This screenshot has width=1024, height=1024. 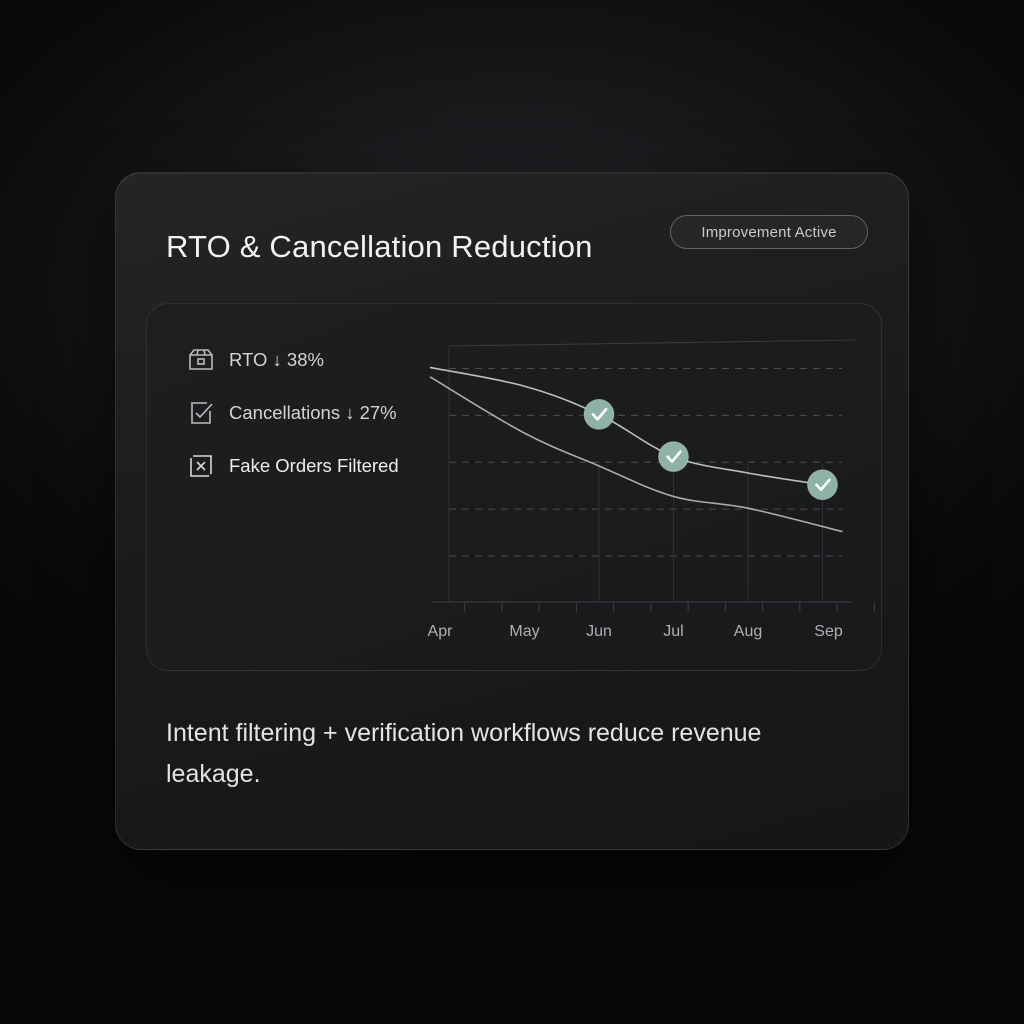 What do you see at coordinates (313, 412) in the screenshot?
I see `metric-label: Cancellations ↓ 27%` at bounding box center [313, 412].